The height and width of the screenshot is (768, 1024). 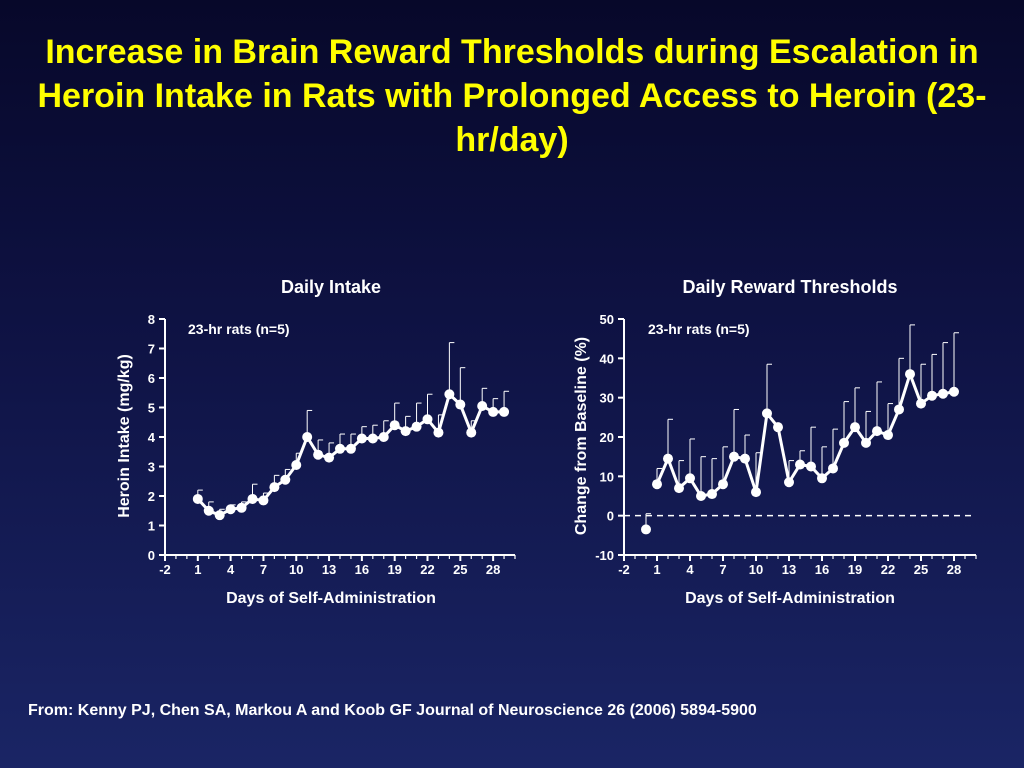 I want to click on chart-title: Daily Intake, so click(x=331, y=287).